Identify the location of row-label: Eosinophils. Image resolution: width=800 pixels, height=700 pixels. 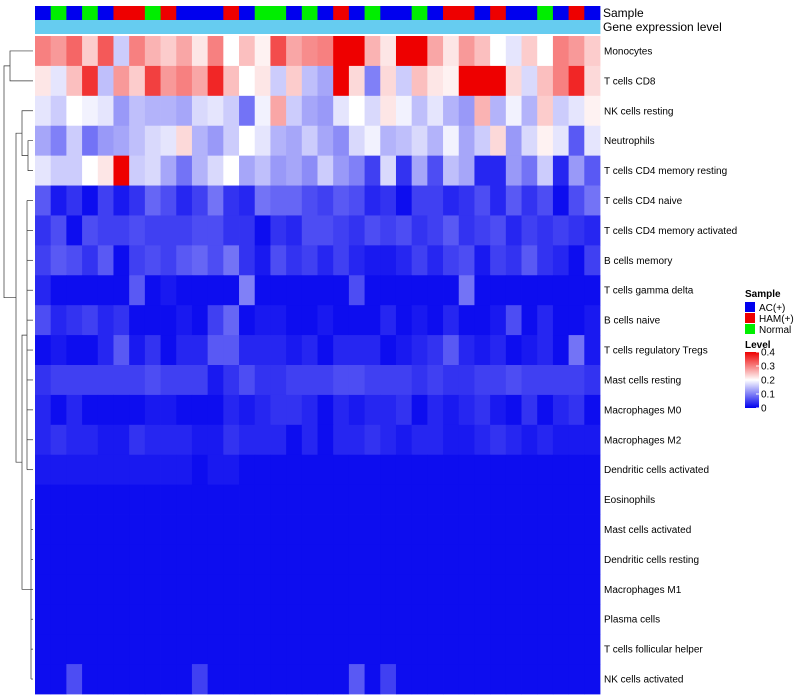
(629, 500).